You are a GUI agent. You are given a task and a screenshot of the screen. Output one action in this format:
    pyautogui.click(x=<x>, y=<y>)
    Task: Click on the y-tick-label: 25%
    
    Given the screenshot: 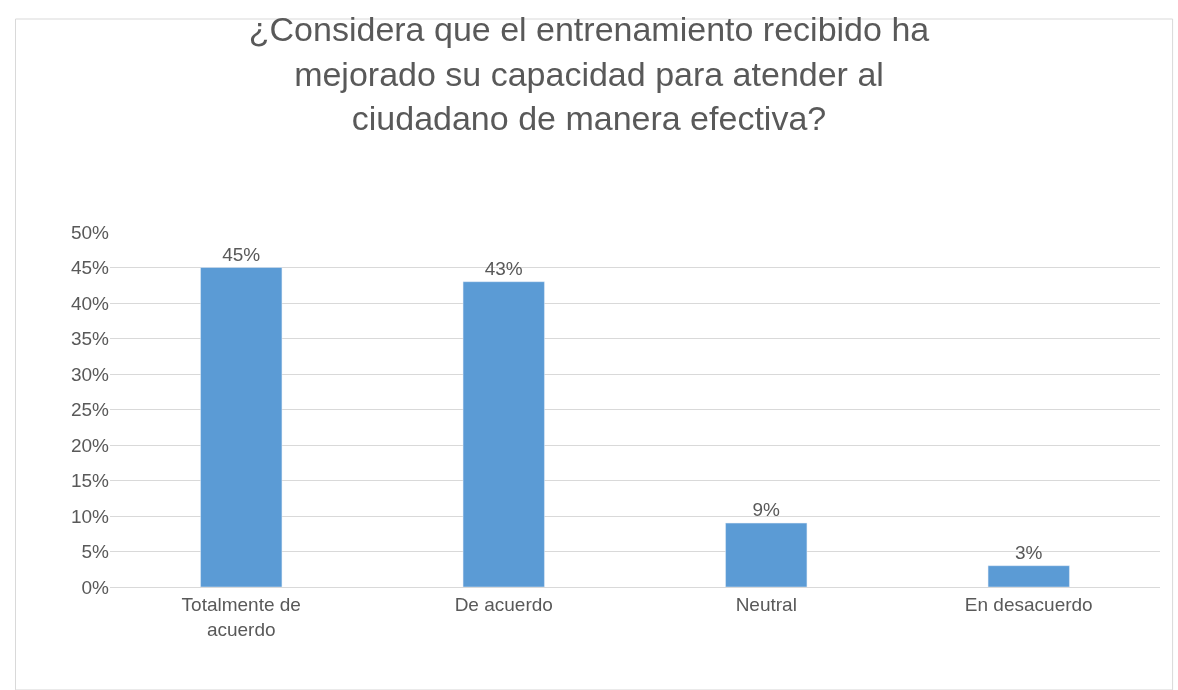 What is the action you would take?
    pyautogui.click(x=90, y=410)
    